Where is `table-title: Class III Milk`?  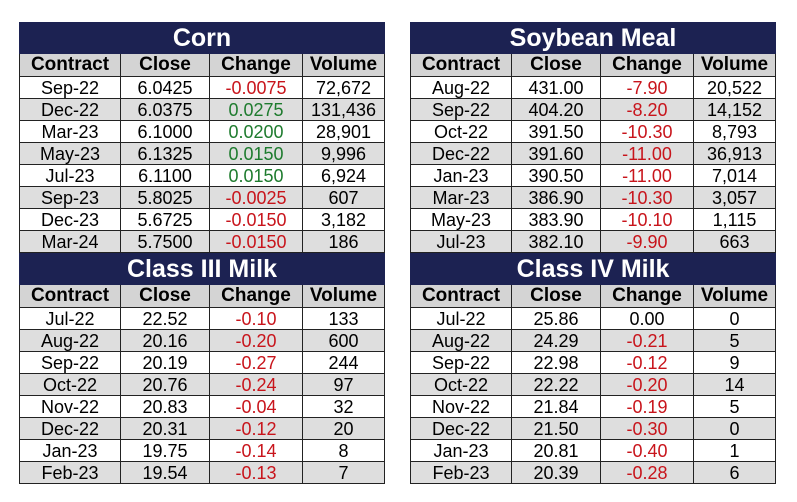 table-title: Class III Milk is located at coordinates (202, 269).